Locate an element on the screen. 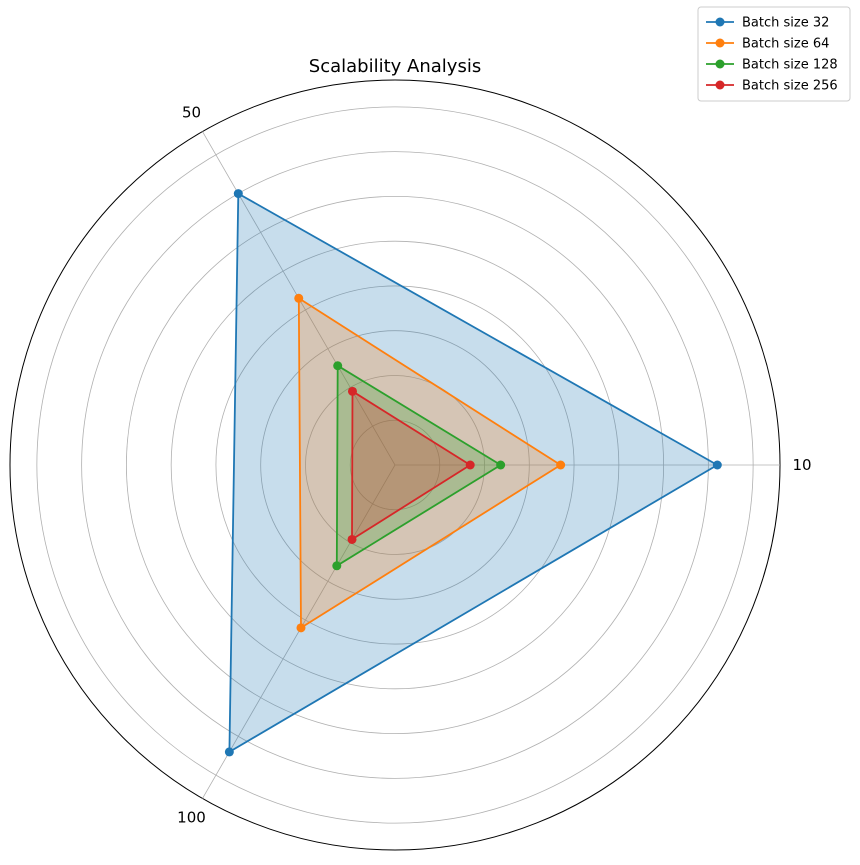  legend-frame is located at coordinates (774, 54).